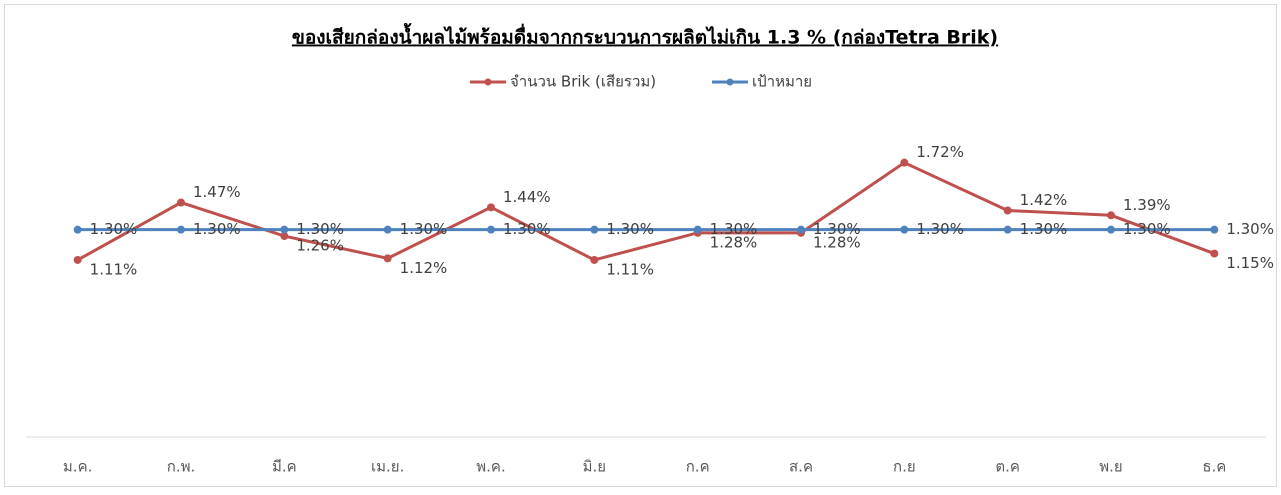 This screenshot has width=1281, height=495. What do you see at coordinates (801, 467) in the screenshot?
I see `x-tick-label: ส.ค` at bounding box center [801, 467].